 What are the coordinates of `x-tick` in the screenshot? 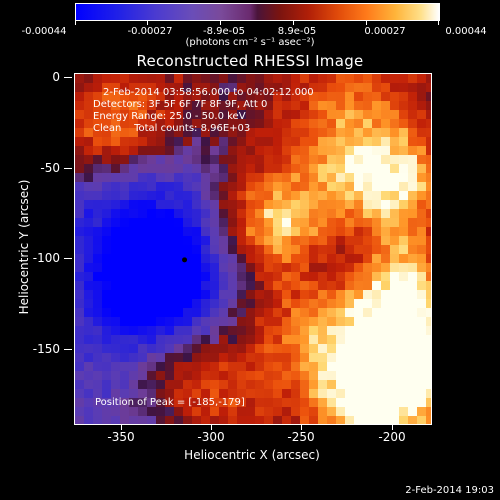 It's located at (301, 427).